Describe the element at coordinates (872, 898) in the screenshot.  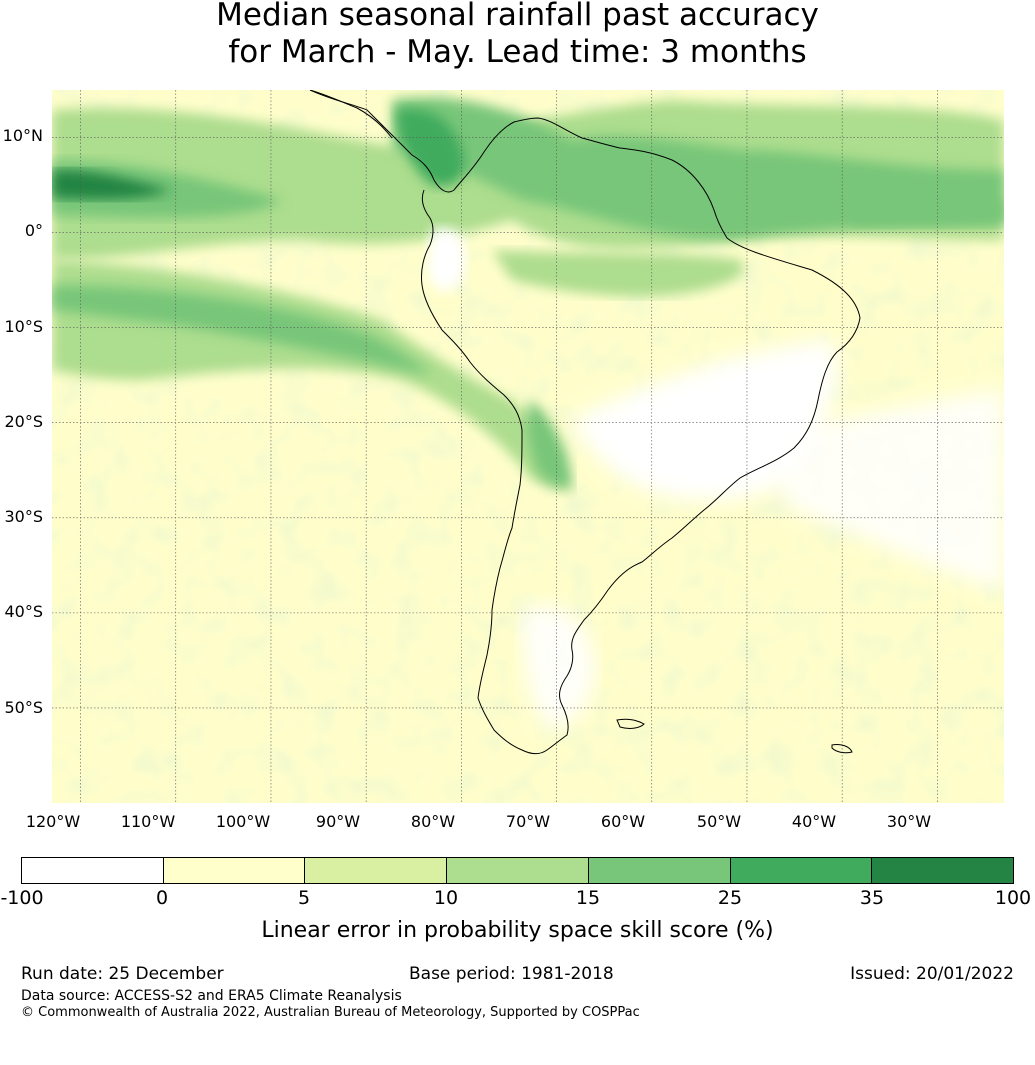
I see `colorbar-tick: 35` at that location.